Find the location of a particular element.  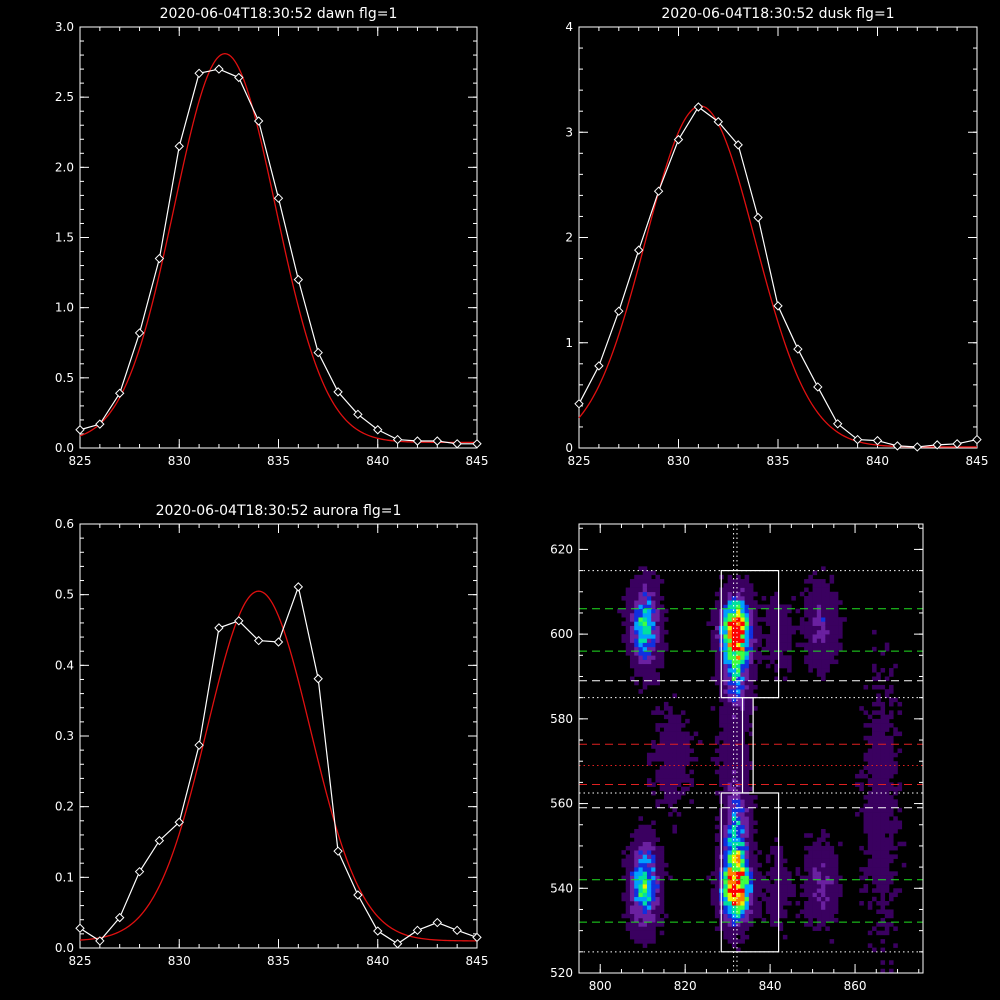

x-tick-label: 860 is located at coordinates (855, 986).